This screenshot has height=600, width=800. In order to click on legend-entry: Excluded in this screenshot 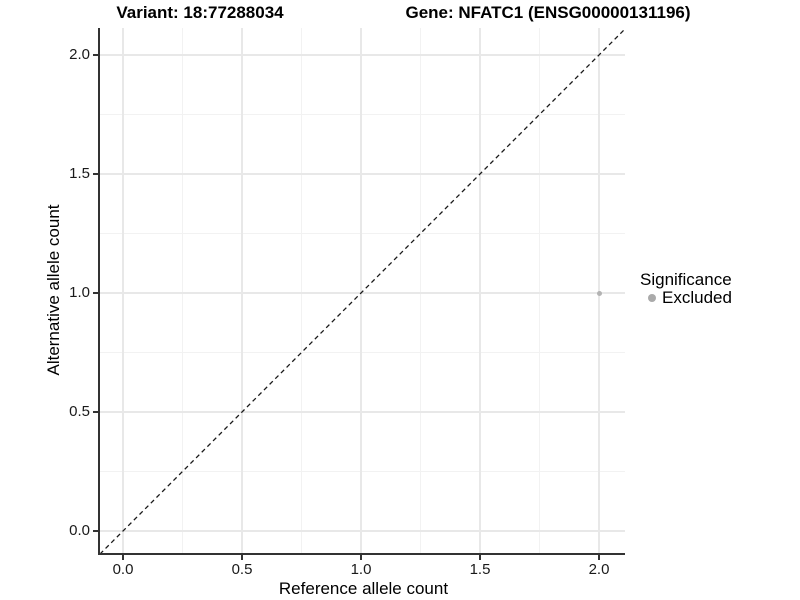, I will do `click(686, 298)`.